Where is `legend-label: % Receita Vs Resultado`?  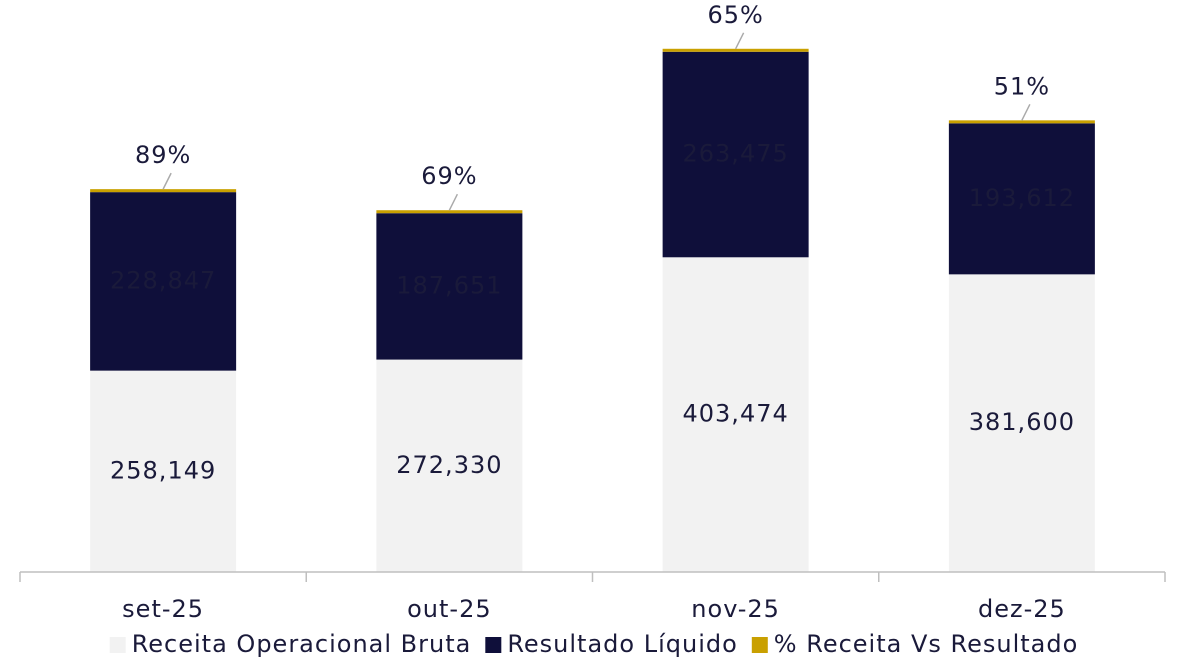
legend-label: % Receita Vs Resultado is located at coordinates (926, 644).